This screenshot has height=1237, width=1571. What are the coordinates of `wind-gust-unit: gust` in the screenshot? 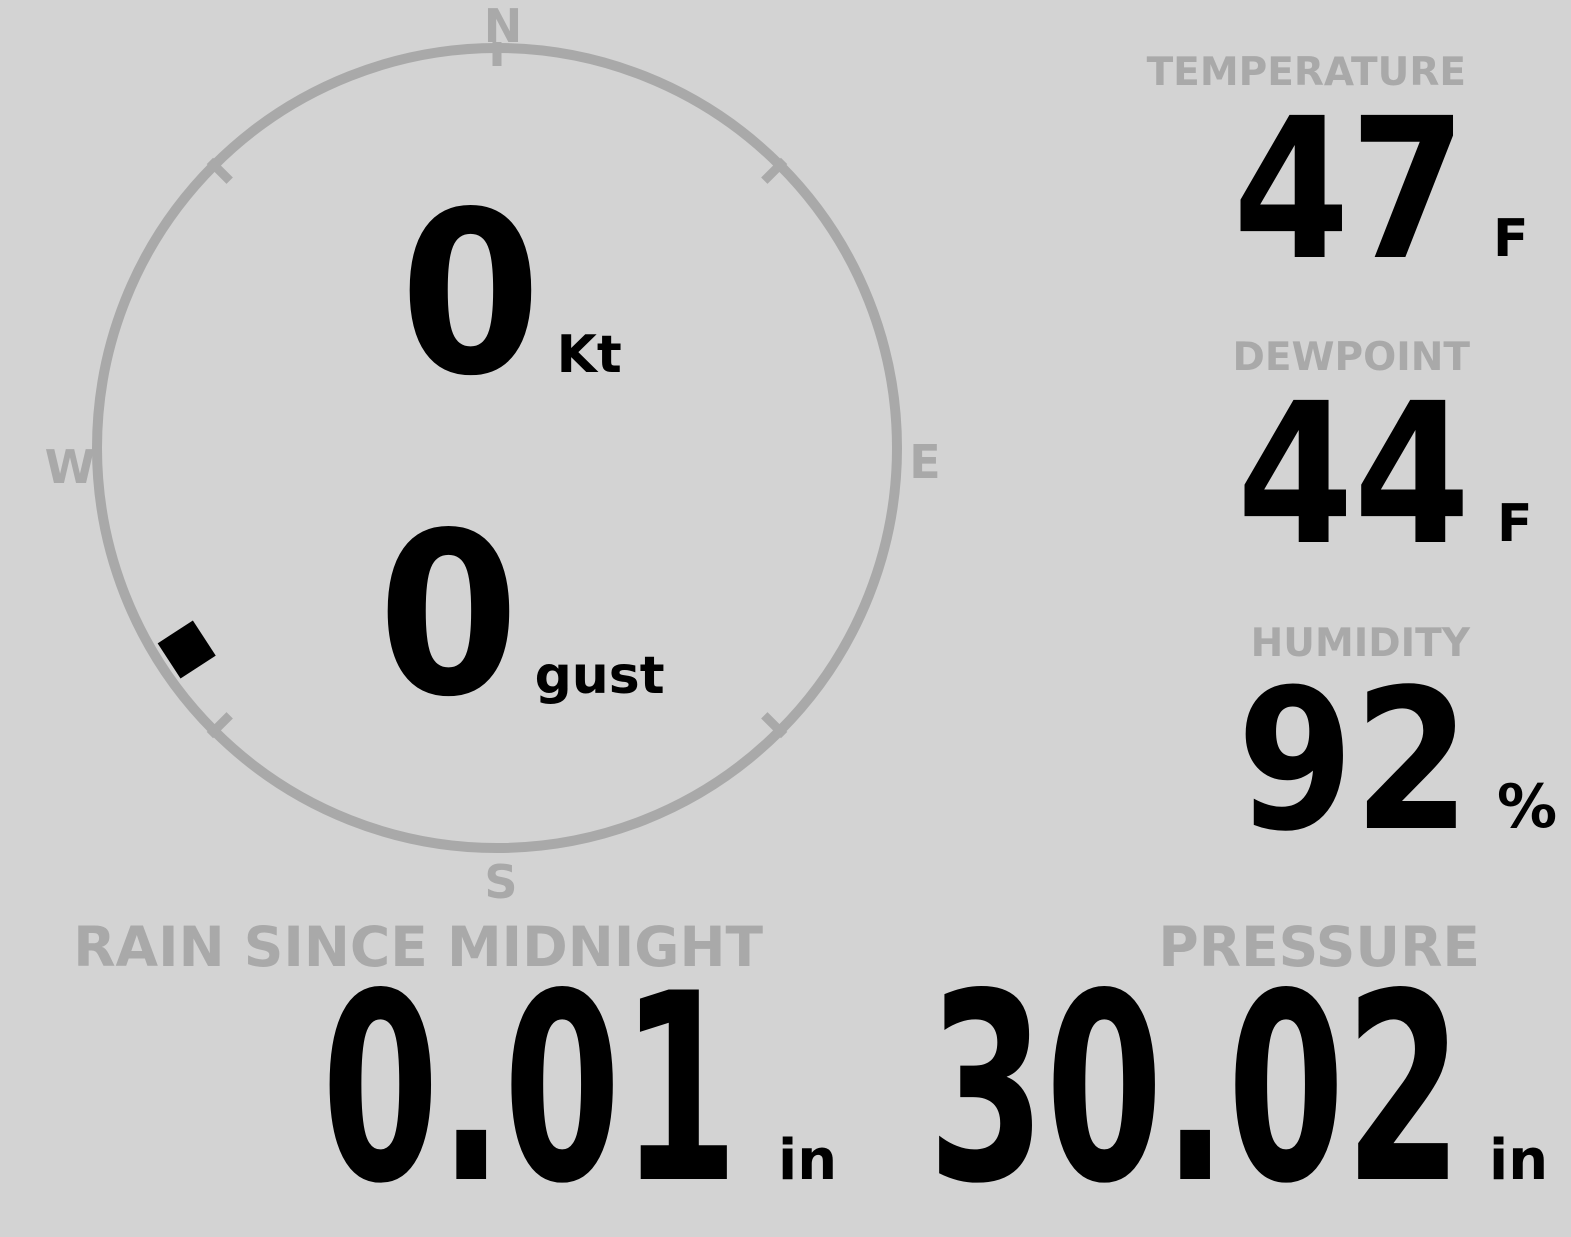 It's located at (599, 676).